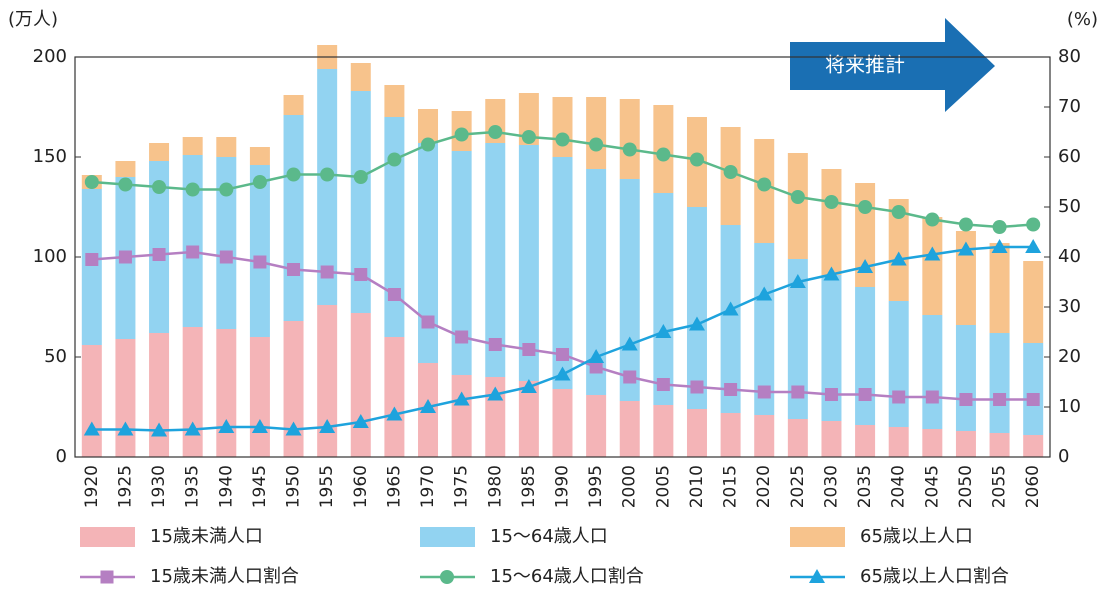 This screenshot has width=1106, height=593. What do you see at coordinates (899, 486) in the screenshot?
I see `x-tick-label: 2040` at bounding box center [899, 486].